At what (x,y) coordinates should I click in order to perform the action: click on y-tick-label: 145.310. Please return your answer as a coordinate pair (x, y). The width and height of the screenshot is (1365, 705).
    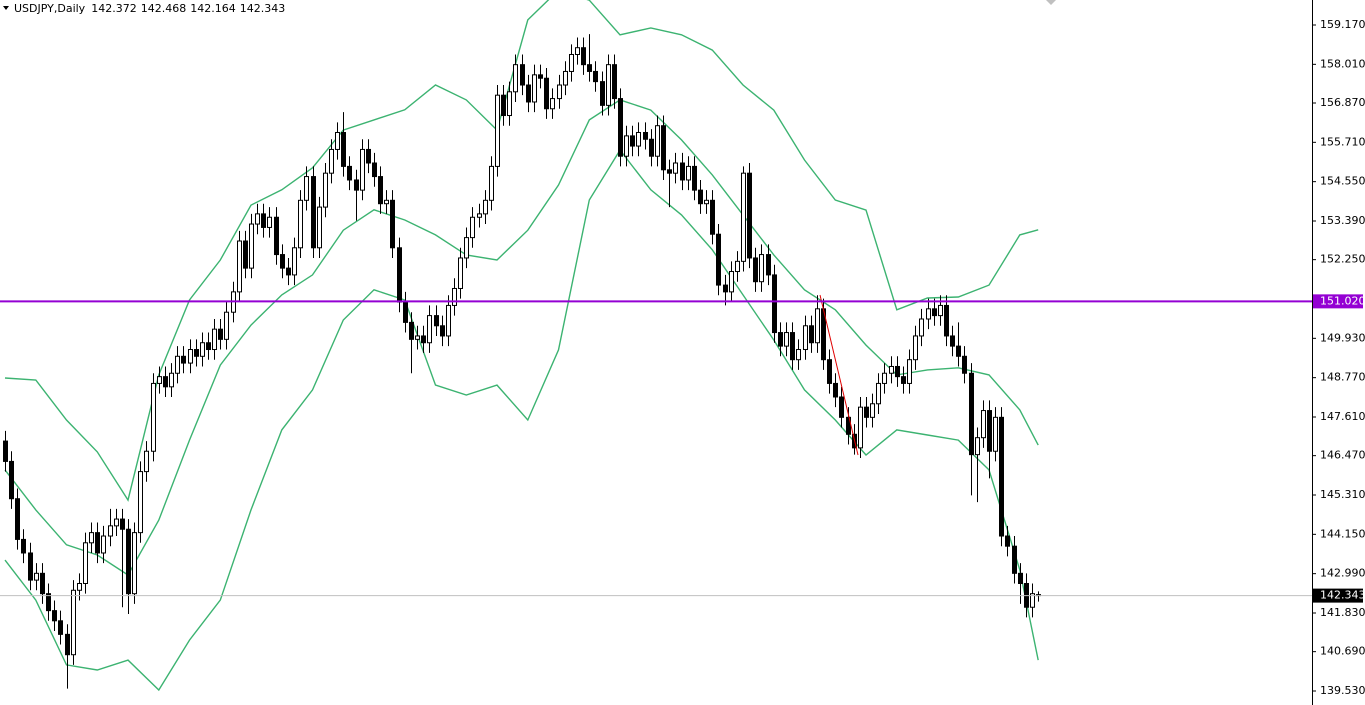
    Looking at the image, I should click on (1342, 494).